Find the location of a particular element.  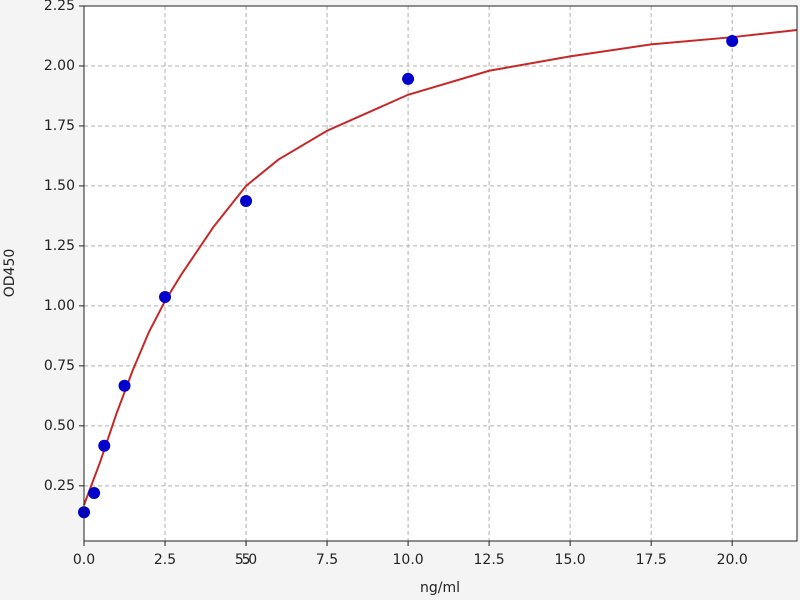

y-tick-label: 1.75 is located at coordinates (59, 126).